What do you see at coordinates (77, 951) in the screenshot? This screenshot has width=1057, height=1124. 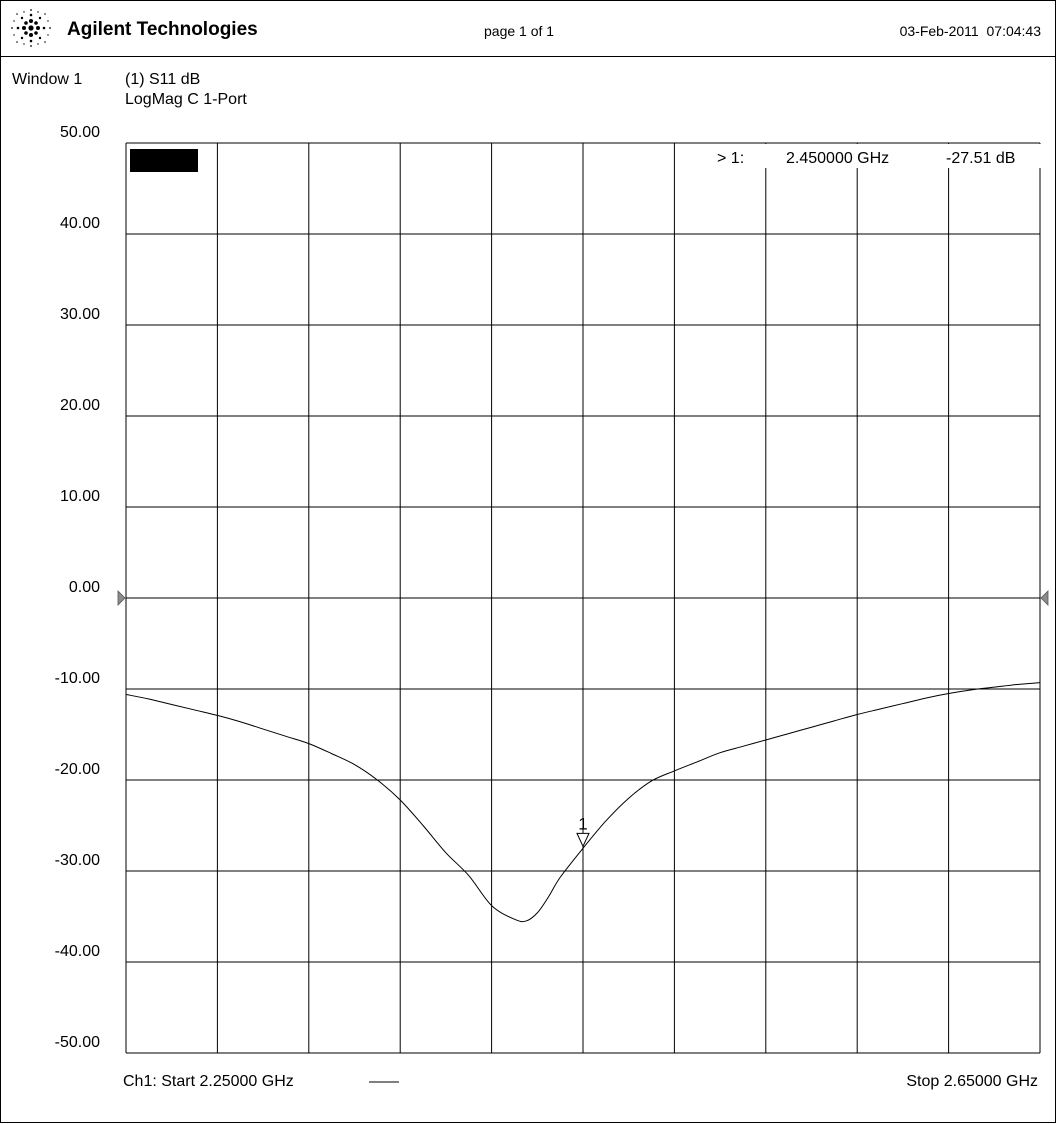 I see `y-tick-label: -40.00` at bounding box center [77, 951].